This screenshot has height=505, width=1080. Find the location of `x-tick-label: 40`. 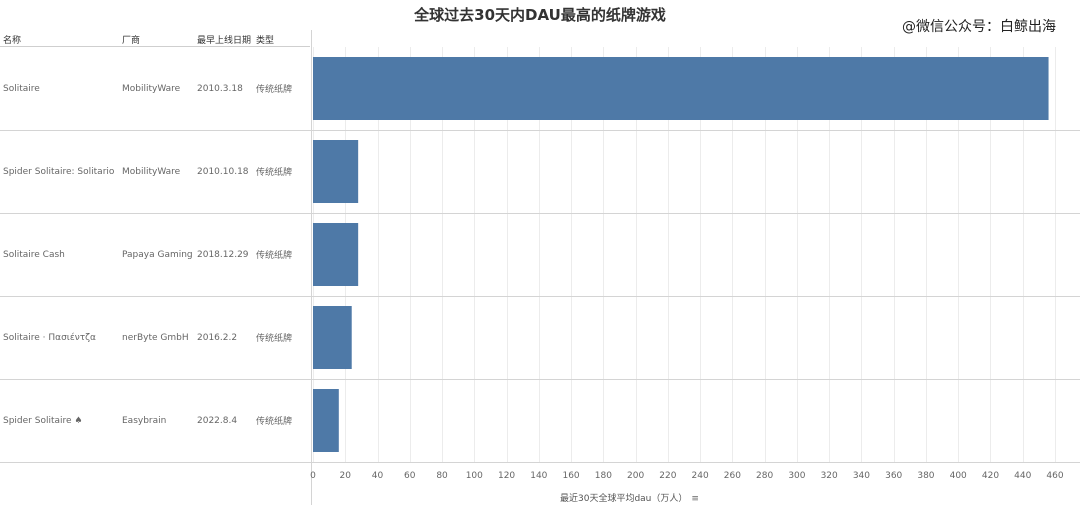

x-tick-label: 40 is located at coordinates (378, 476).